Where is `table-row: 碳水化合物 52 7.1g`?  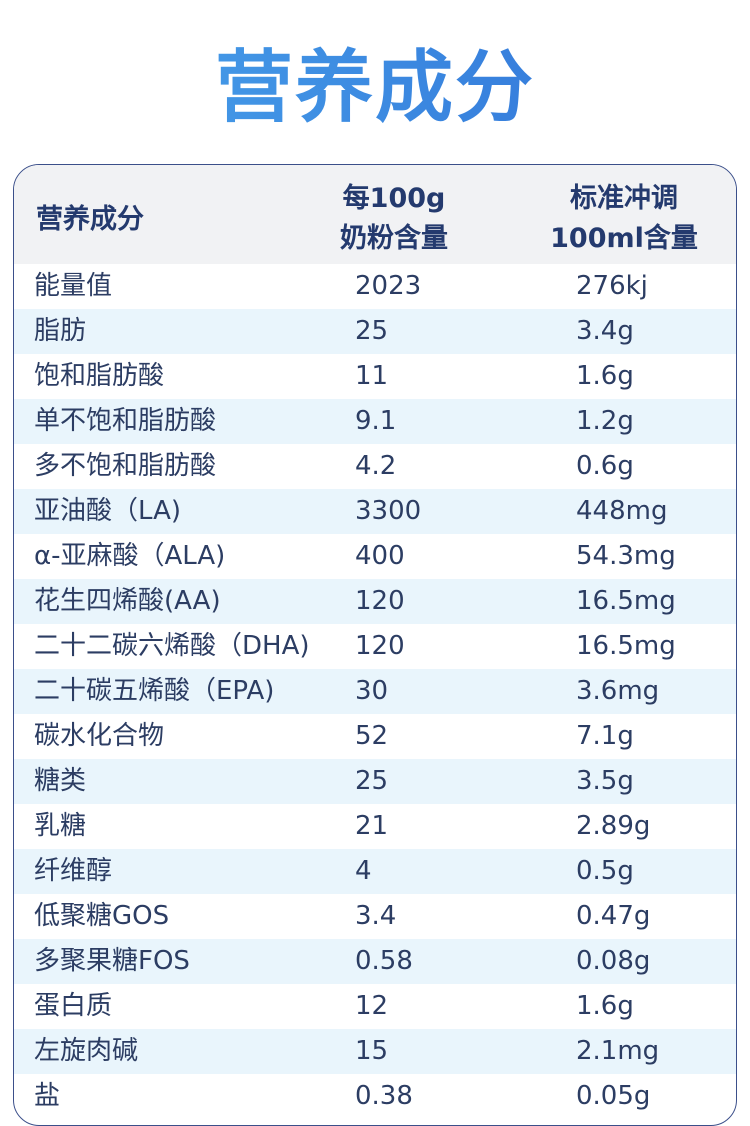
table-row: 碳水化合物 52 7.1g is located at coordinates (375, 736).